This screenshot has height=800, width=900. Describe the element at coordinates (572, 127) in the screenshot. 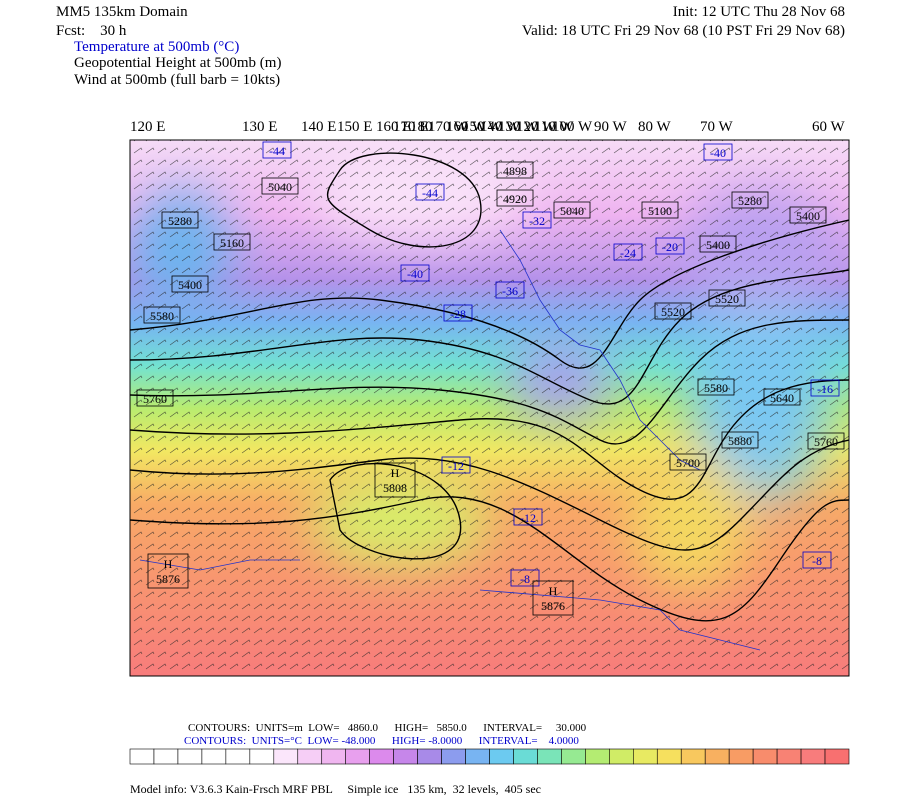

I see `longitude-label: 100 W` at that location.